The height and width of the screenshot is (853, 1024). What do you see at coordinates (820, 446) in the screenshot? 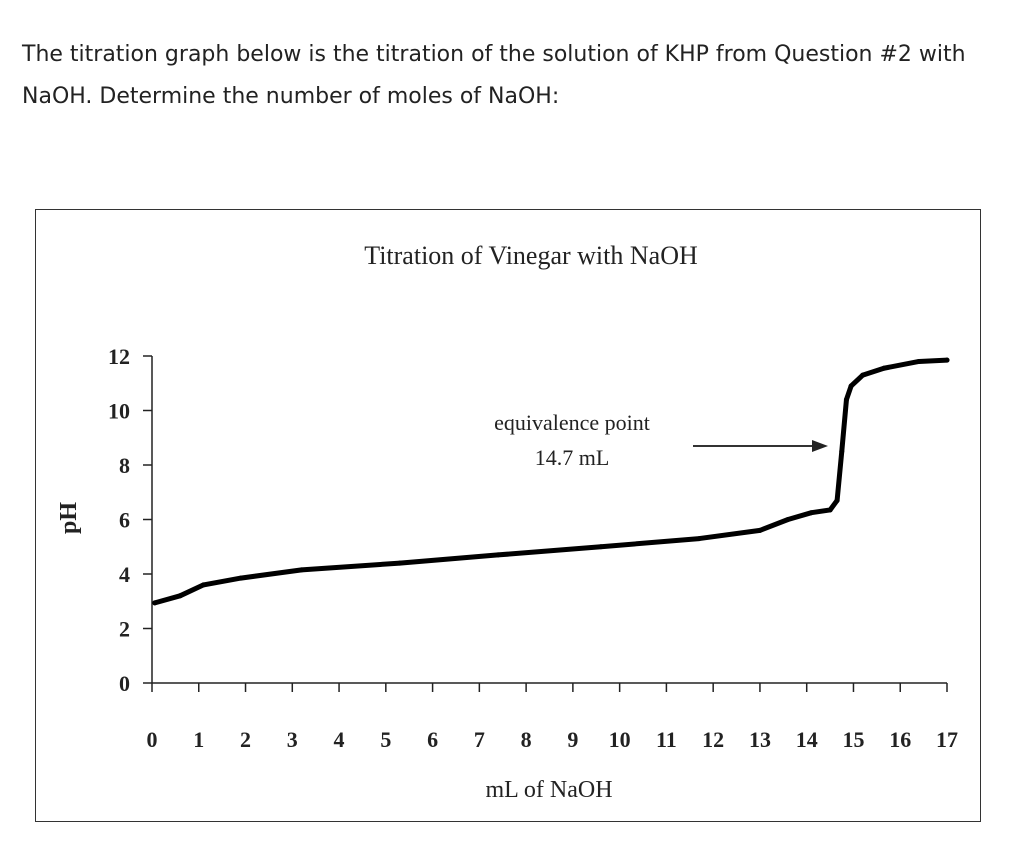
I see `annotation-arrow-head-icon` at bounding box center [820, 446].